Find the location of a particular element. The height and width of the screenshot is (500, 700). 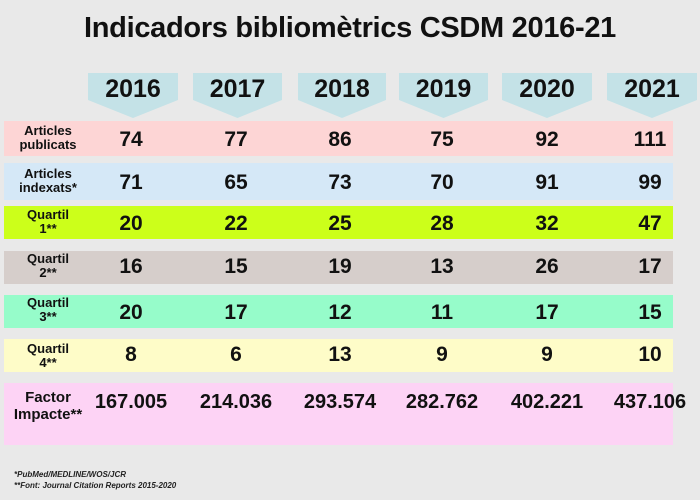

table-row: Quartil 3** 20 17 12 11 17 15 is located at coordinates (338, 311).